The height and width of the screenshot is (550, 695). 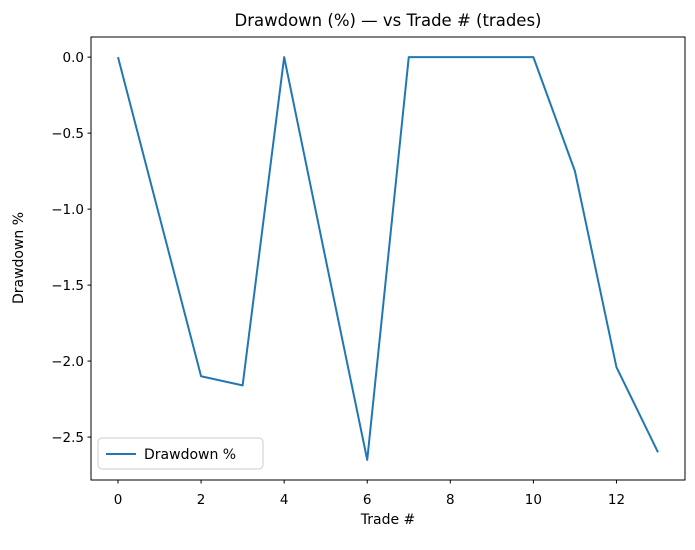 What do you see at coordinates (388, 520) in the screenshot?
I see `x-axis-label: Trade #` at bounding box center [388, 520].